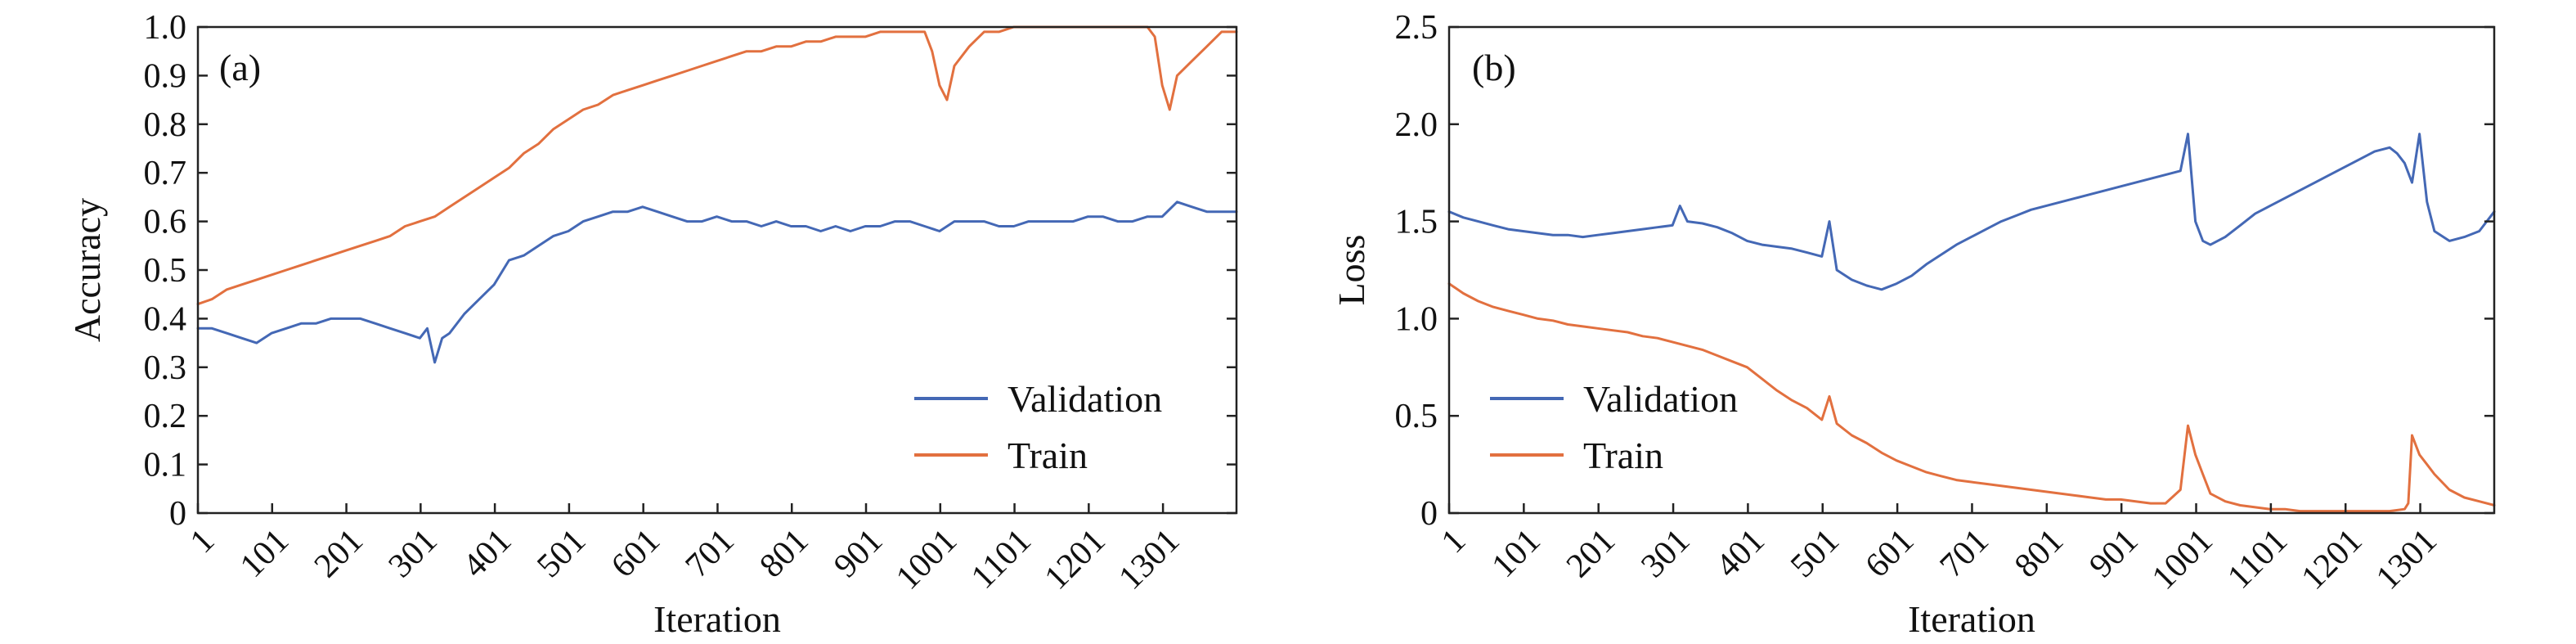 This screenshot has height=644, width=2576. What do you see at coordinates (165, 173) in the screenshot?
I see `accuracy-y-tick-label-7: 0.7` at bounding box center [165, 173].